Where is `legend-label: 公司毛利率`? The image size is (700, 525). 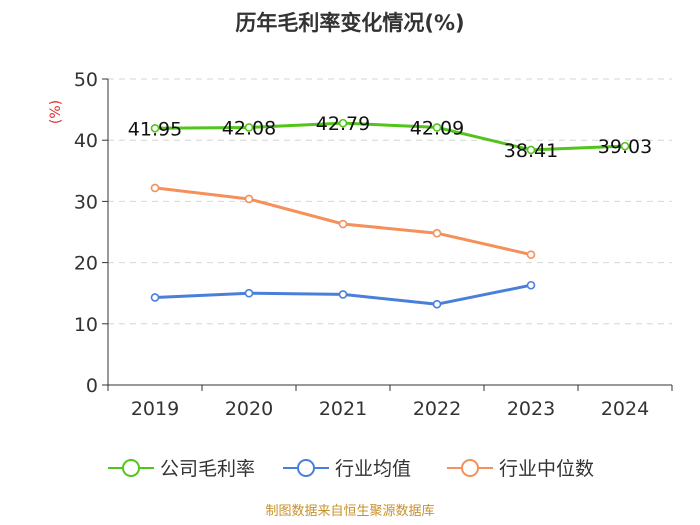 legend-label: 公司毛利率 is located at coordinates (207, 469).